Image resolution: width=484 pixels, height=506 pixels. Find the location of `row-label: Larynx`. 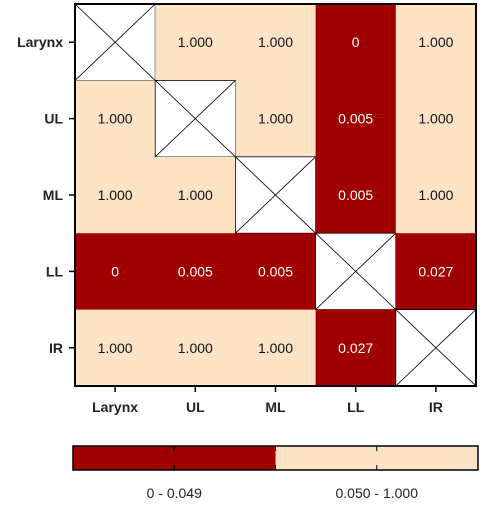

row-label: Larynx is located at coordinates (40, 42).